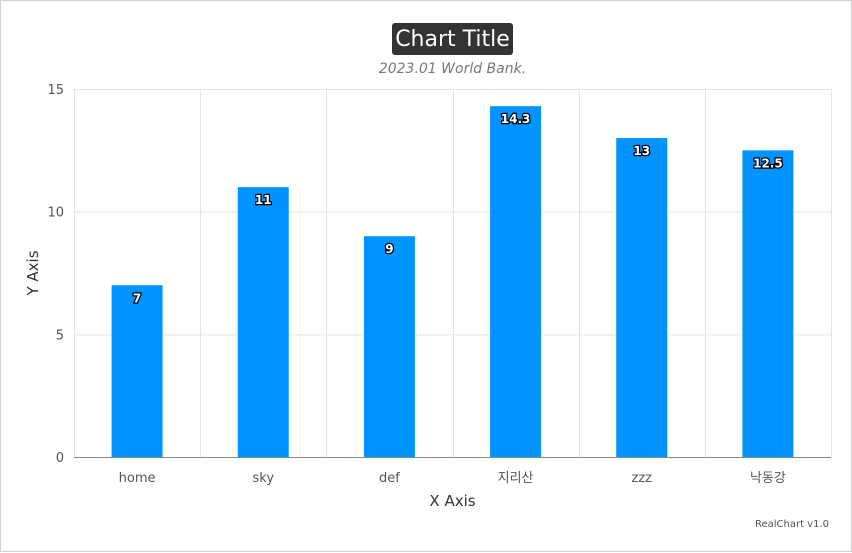 The image size is (852, 553). Describe the element at coordinates (516, 478) in the screenshot. I see `x-tick-label: 지리산` at that location.